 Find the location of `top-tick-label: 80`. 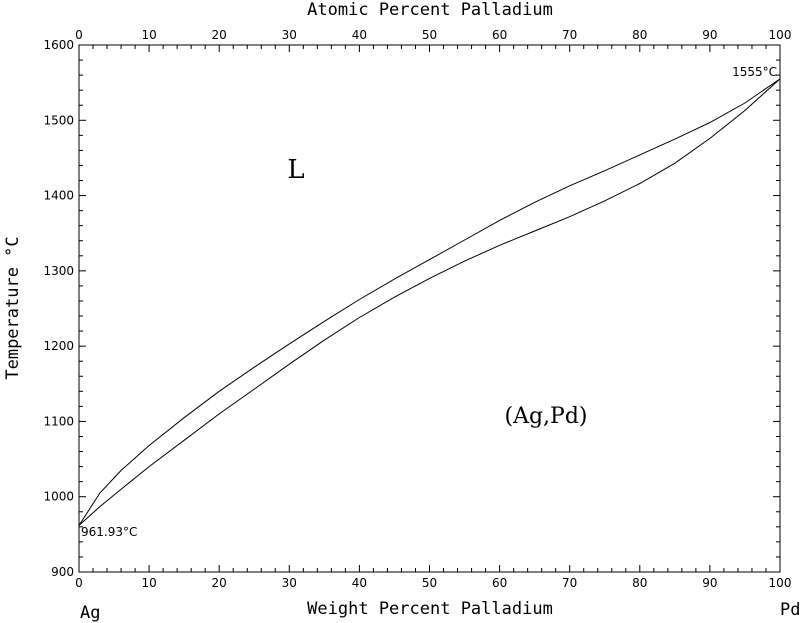

top-tick-label: 80 is located at coordinates (639, 35).